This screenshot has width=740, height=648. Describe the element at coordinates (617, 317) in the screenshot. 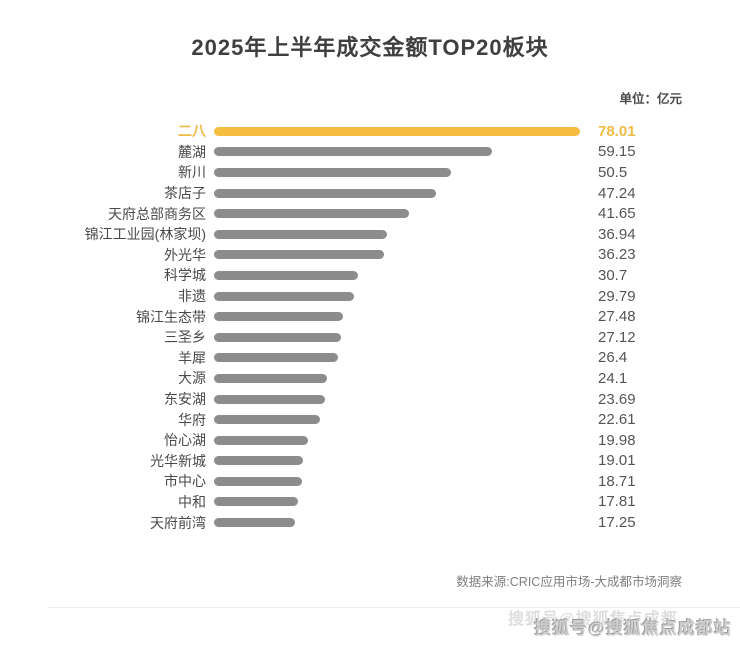

I see `value-label: 27.48` at that location.